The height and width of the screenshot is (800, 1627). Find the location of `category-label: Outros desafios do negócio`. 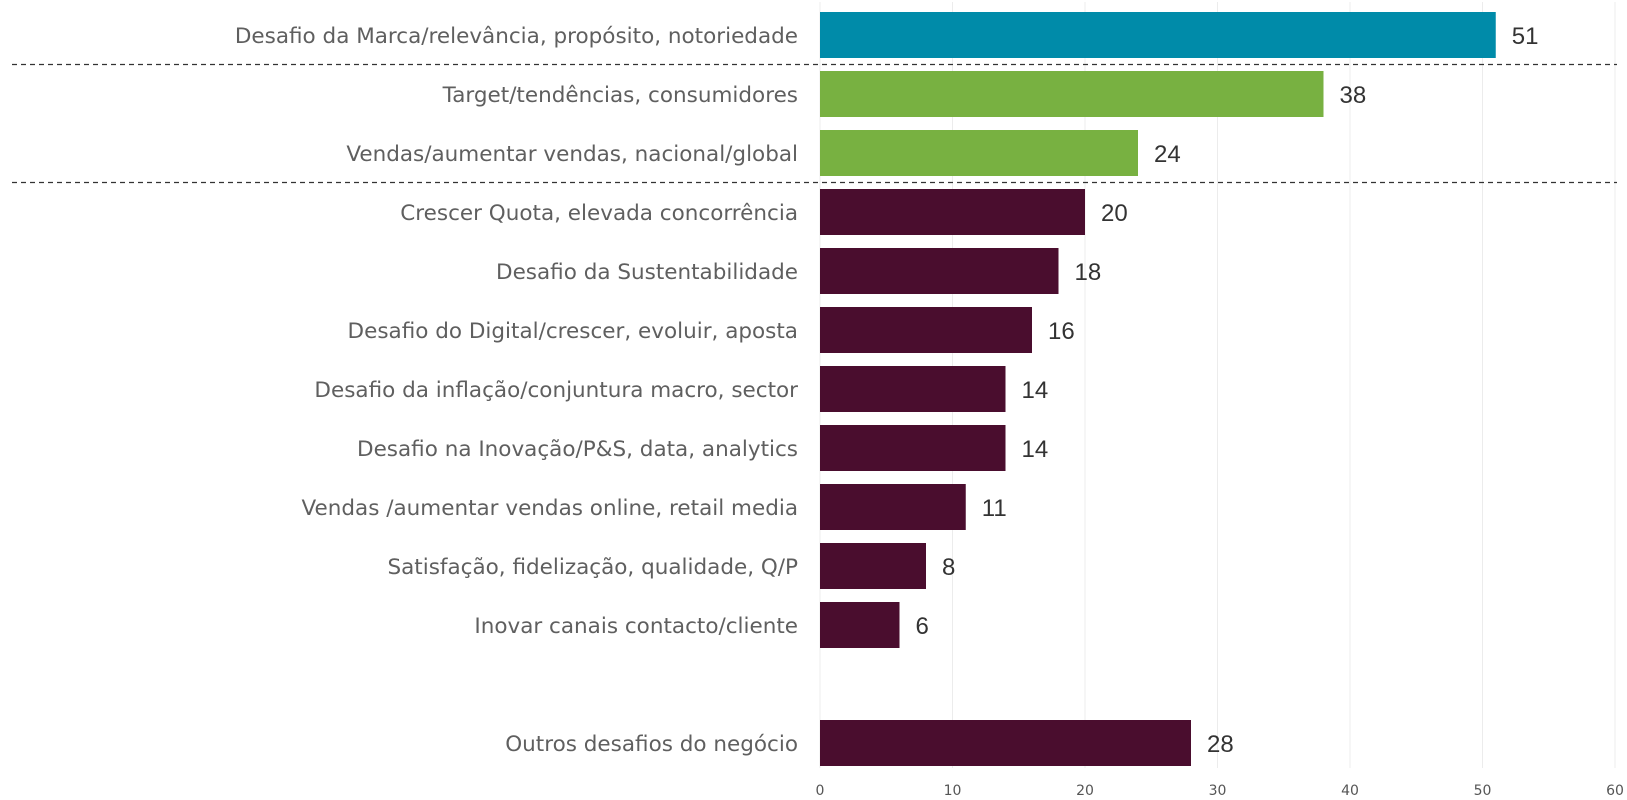

category-label: Outros desafios do negócio is located at coordinates (651, 744).